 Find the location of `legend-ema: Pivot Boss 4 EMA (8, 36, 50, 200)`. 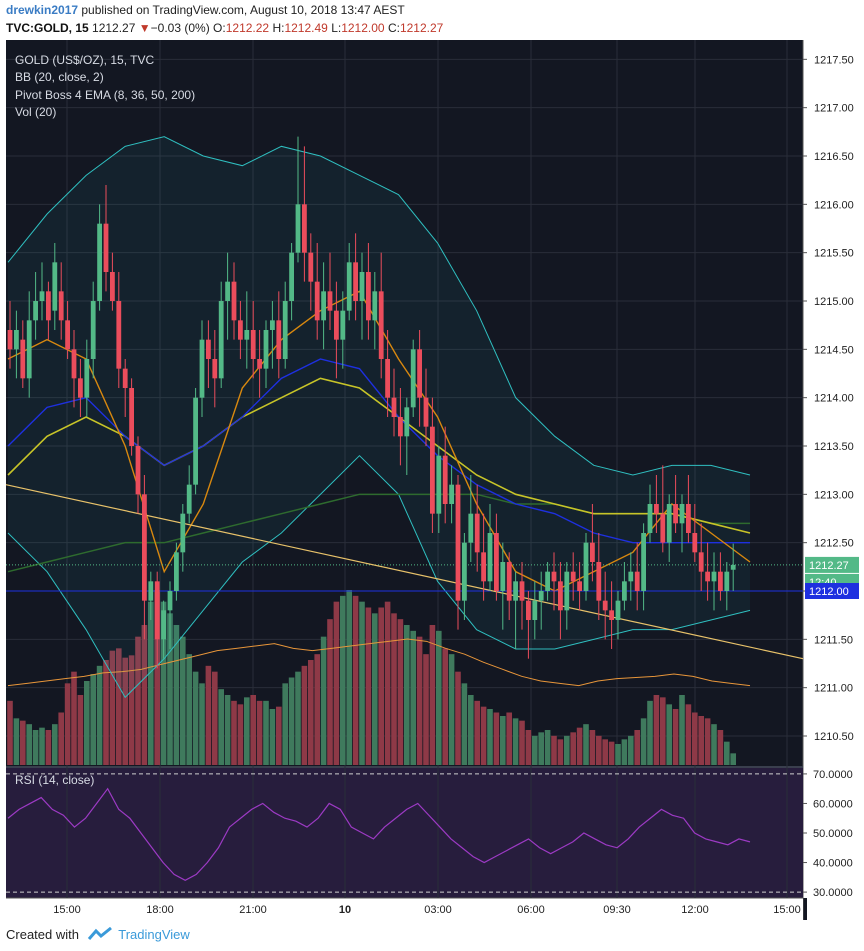

legend-ema: Pivot Boss 4 EMA (8, 36, 50, 200) is located at coordinates (105, 95).